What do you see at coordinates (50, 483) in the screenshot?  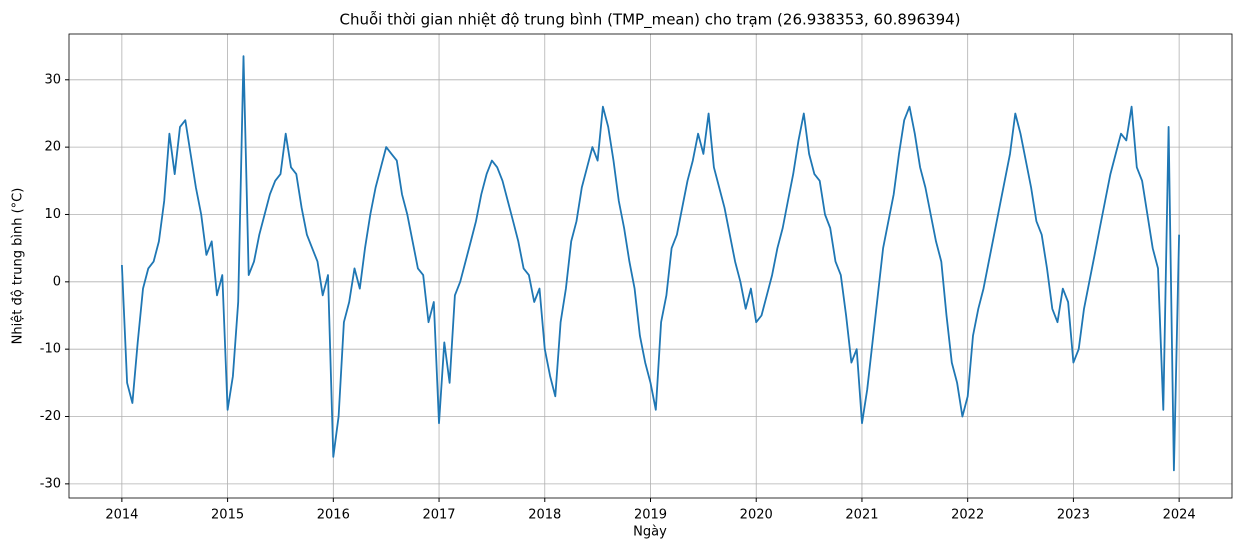 I see `y-tick-label: -30` at bounding box center [50, 483].